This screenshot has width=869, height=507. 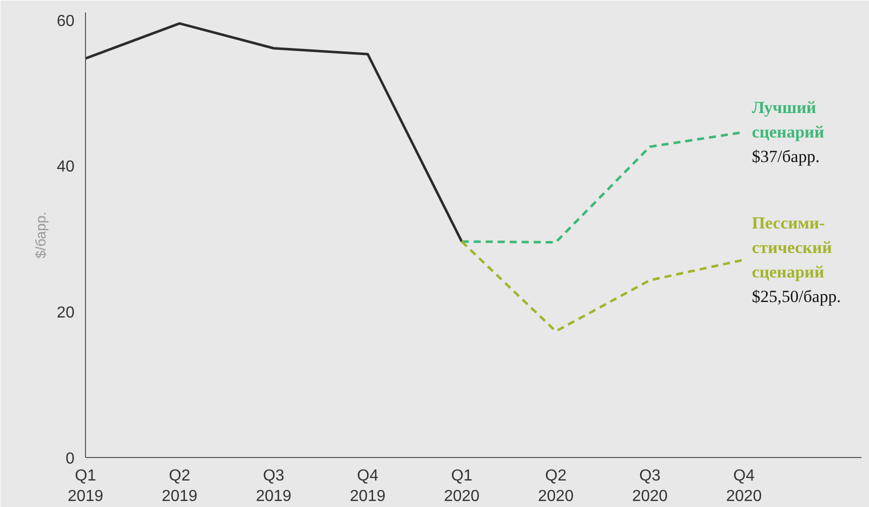 What do you see at coordinates (744, 486) in the screenshot?
I see `x-tick-label: Q4 2020` at bounding box center [744, 486].